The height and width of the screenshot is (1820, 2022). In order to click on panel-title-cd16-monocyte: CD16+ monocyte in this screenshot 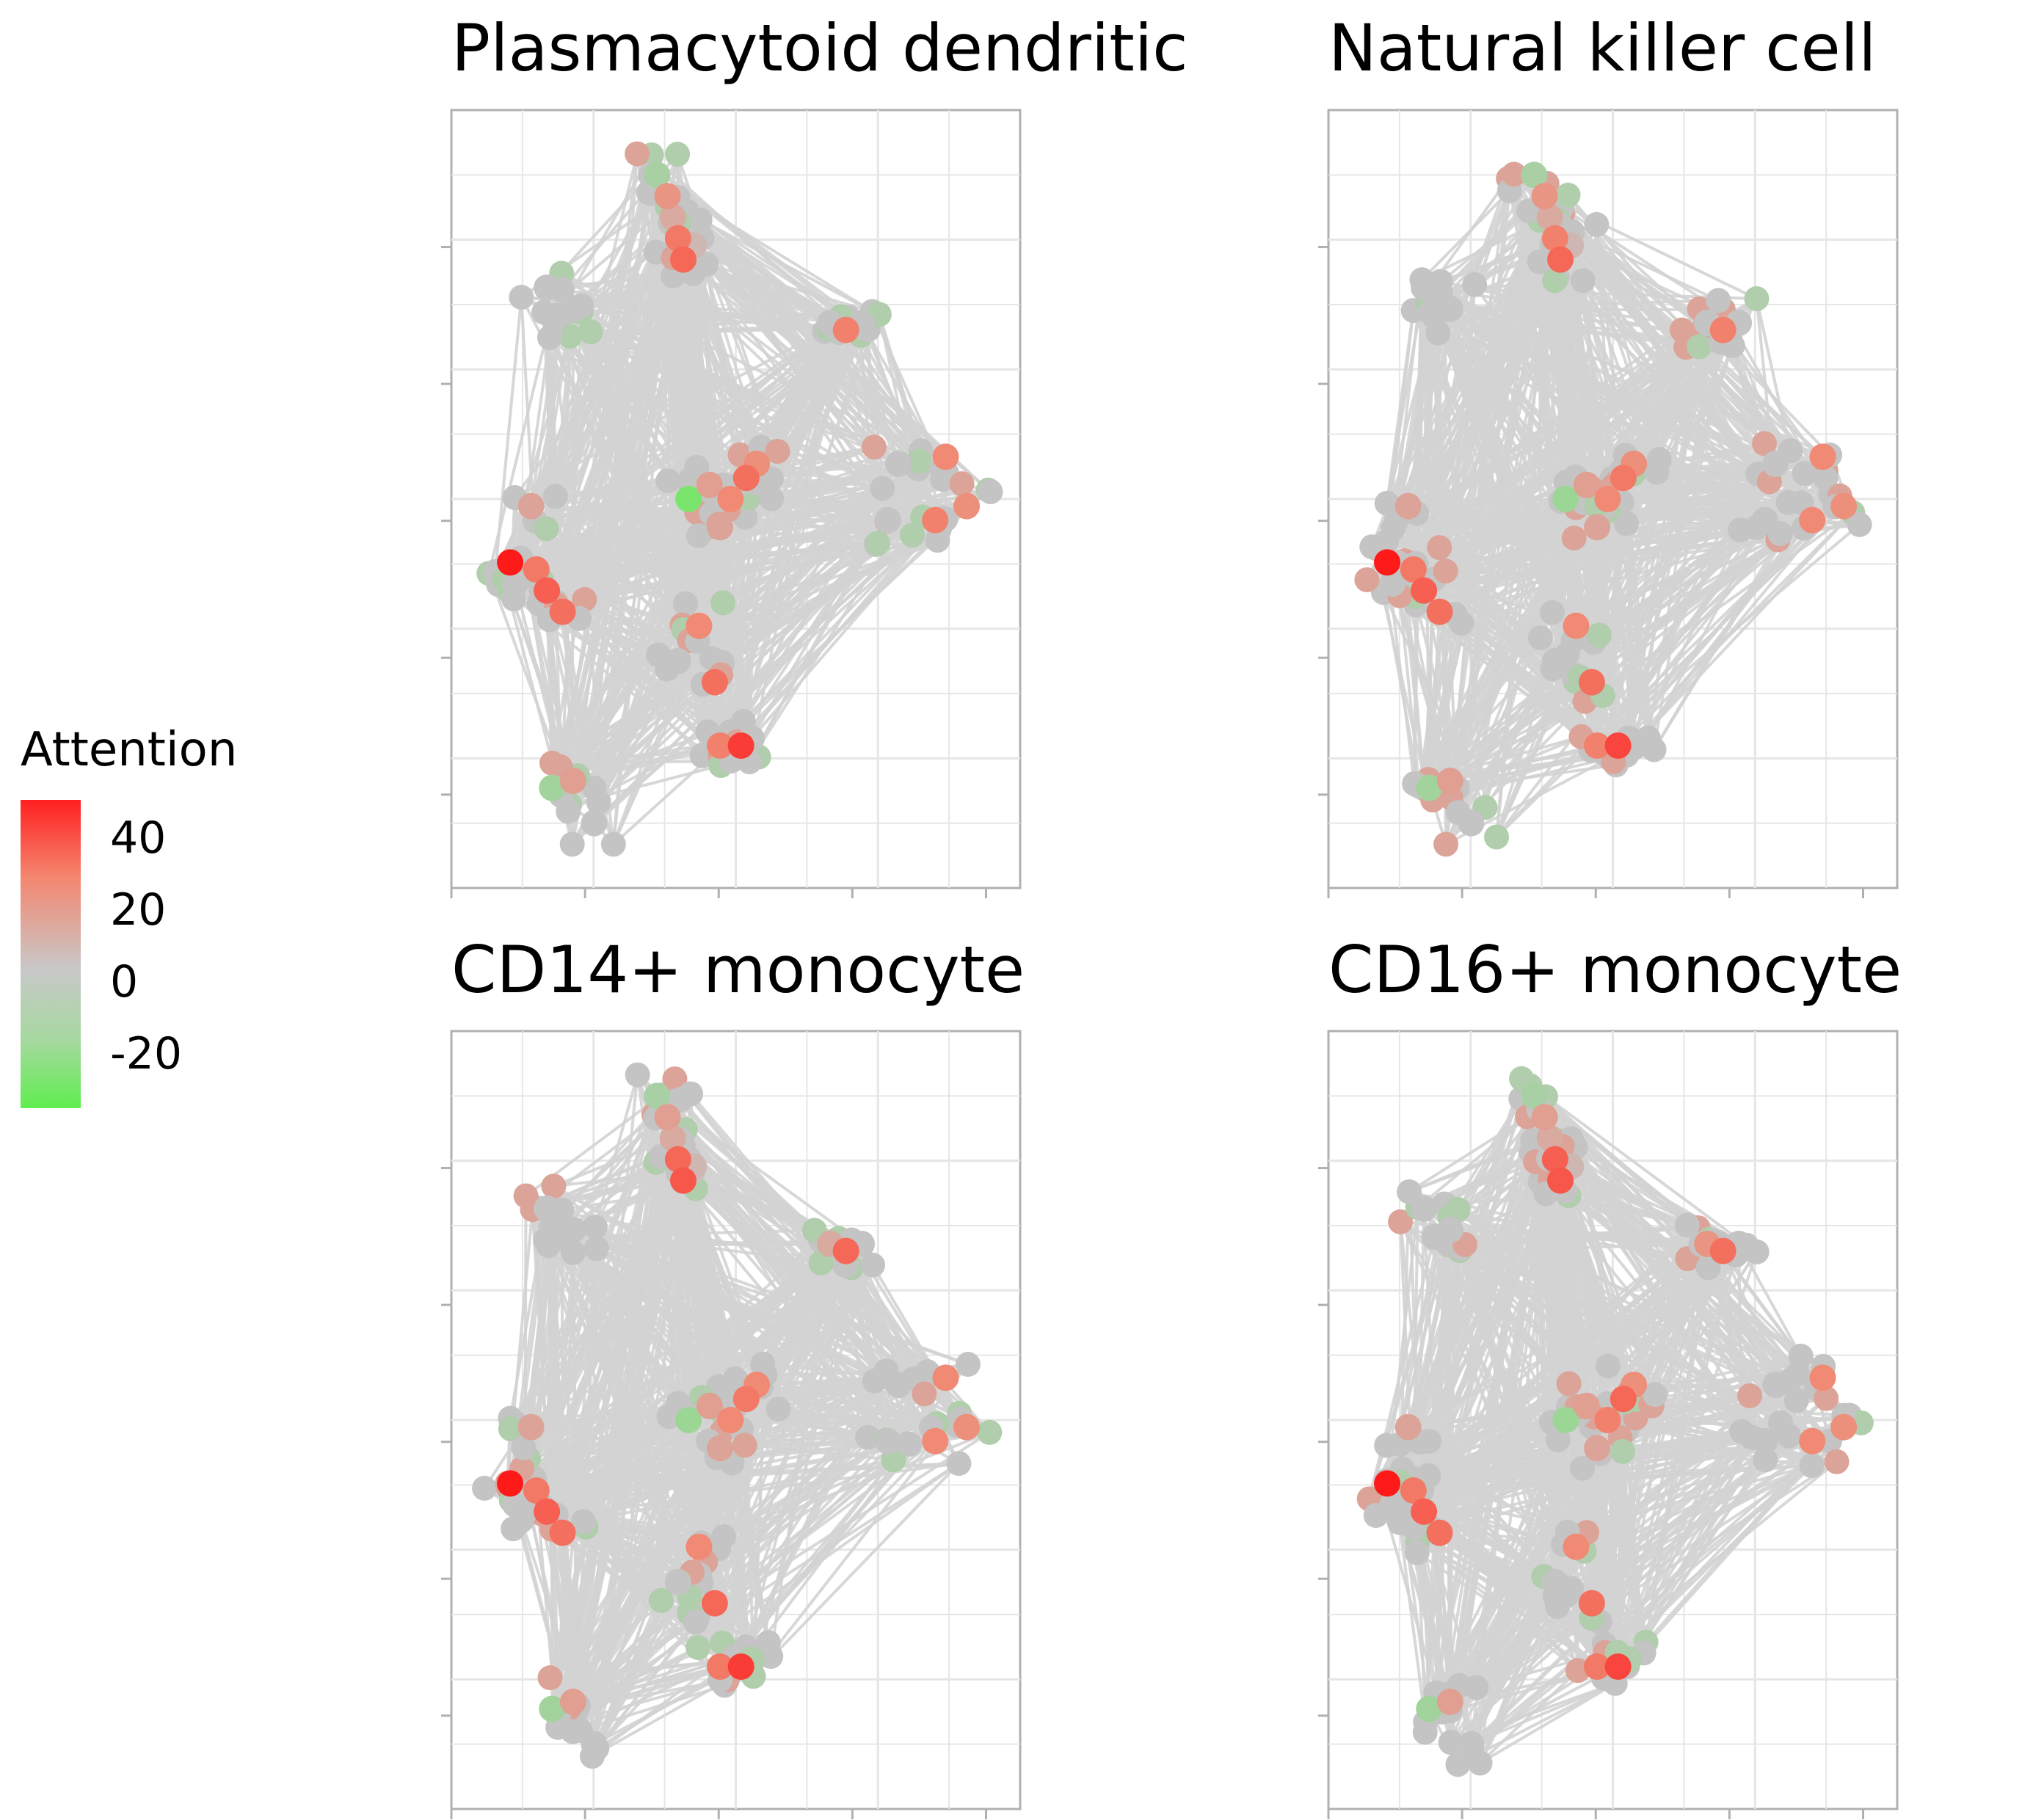, I will do `click(1615, 970)`.